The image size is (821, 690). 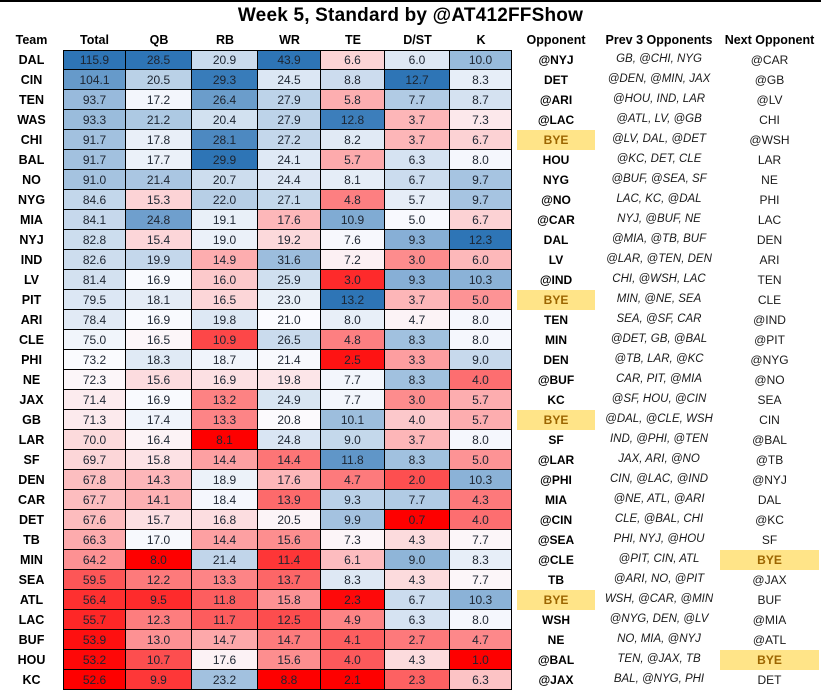 What do you see at coordinates (289, 520) in the screenshot?
I see `score-cell-wr: 20.5` at bounding box center [289, 520].